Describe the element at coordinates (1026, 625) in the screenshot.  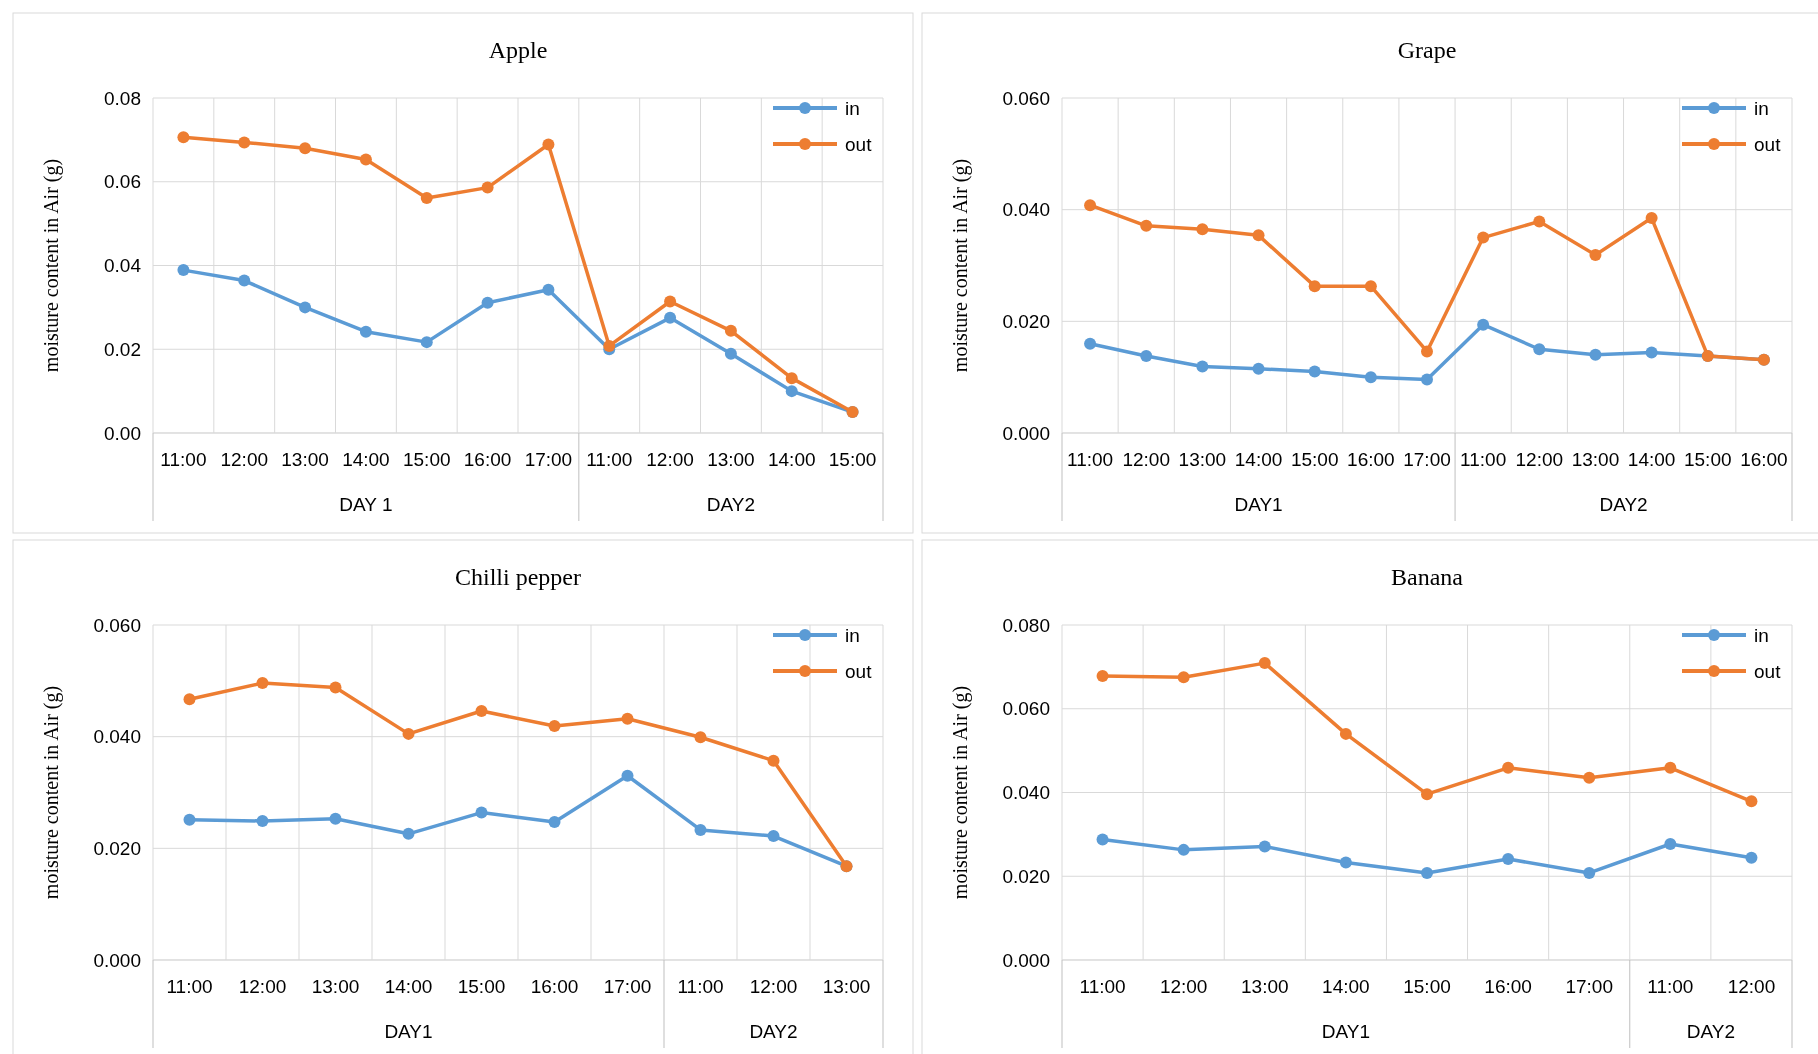
I see `y-tick-label: 0.080` at that location.